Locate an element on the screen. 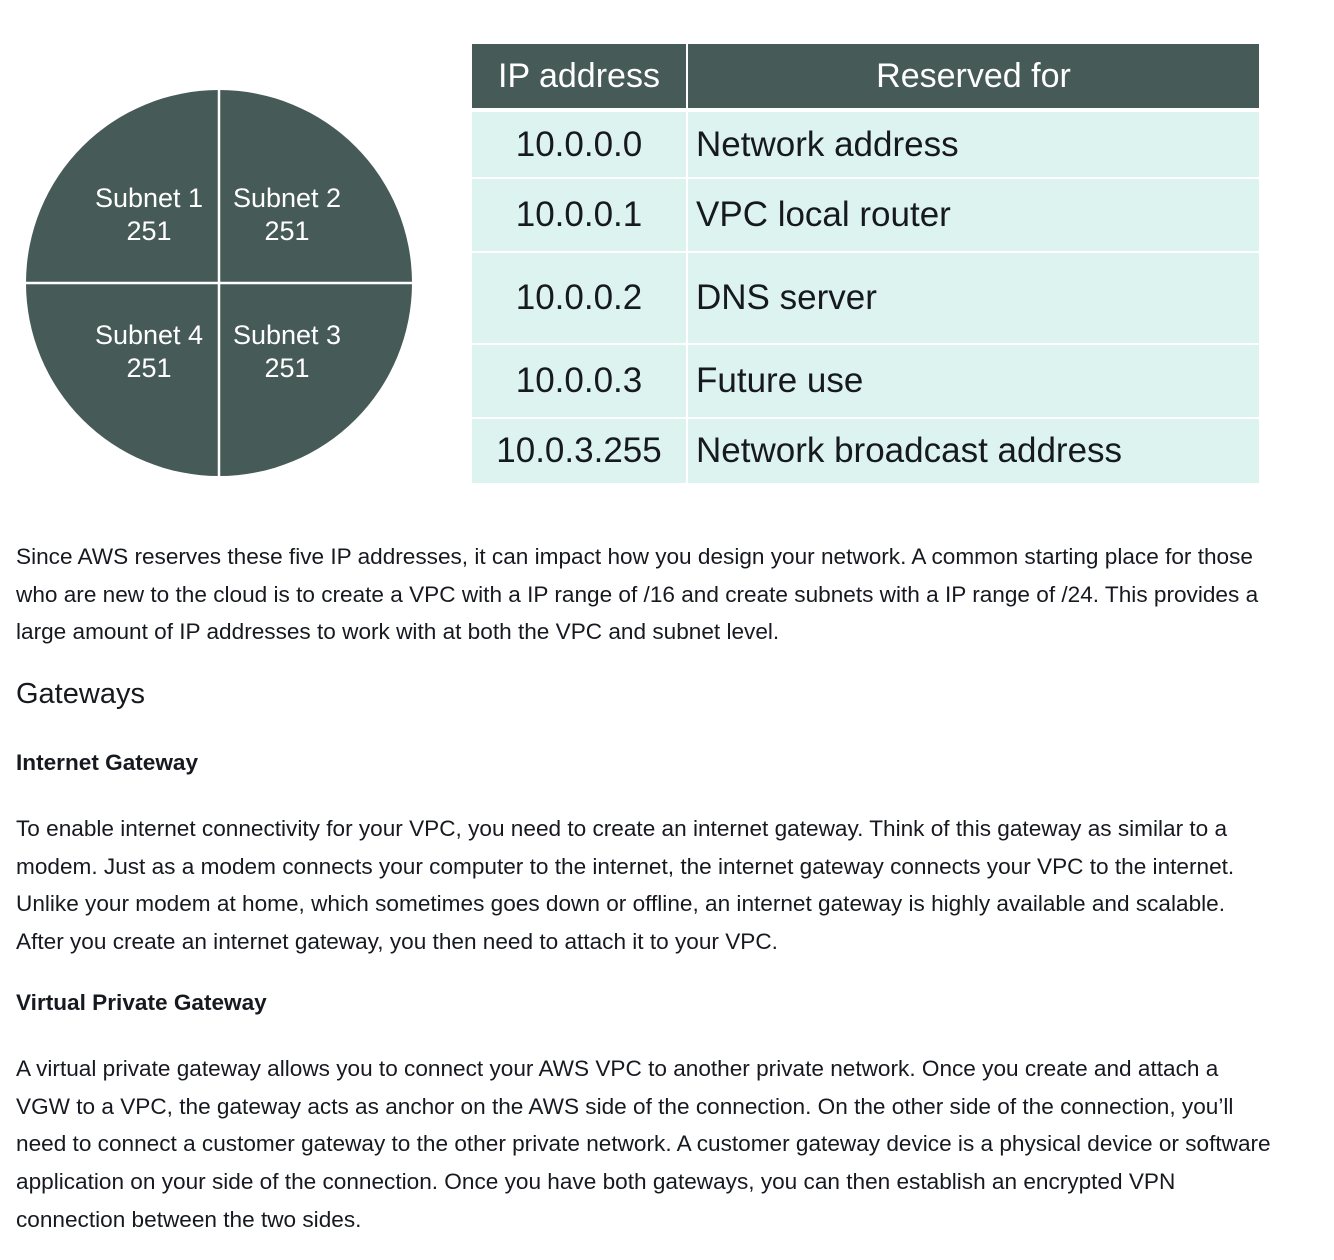 This screenshot has width=1334, height=1260. table-row: 10.0.0.3 Future use is located at coordinates (865, 381).